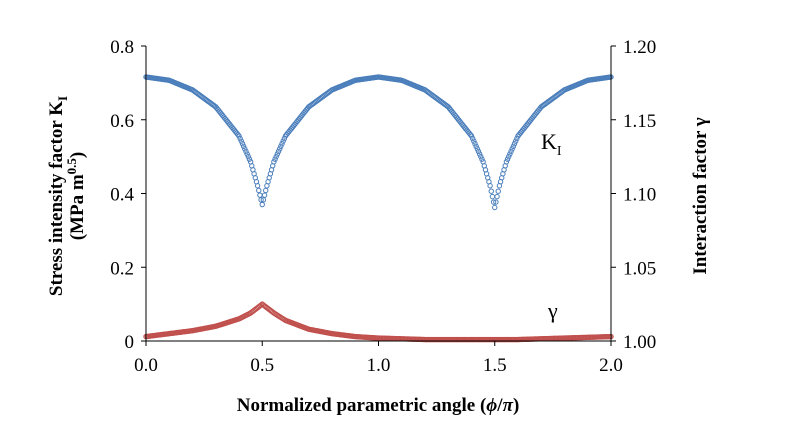 This screenshot has height=439, width=786. I want to click on left-axis-title-line2-sup: 0.5, so click(71, 166).